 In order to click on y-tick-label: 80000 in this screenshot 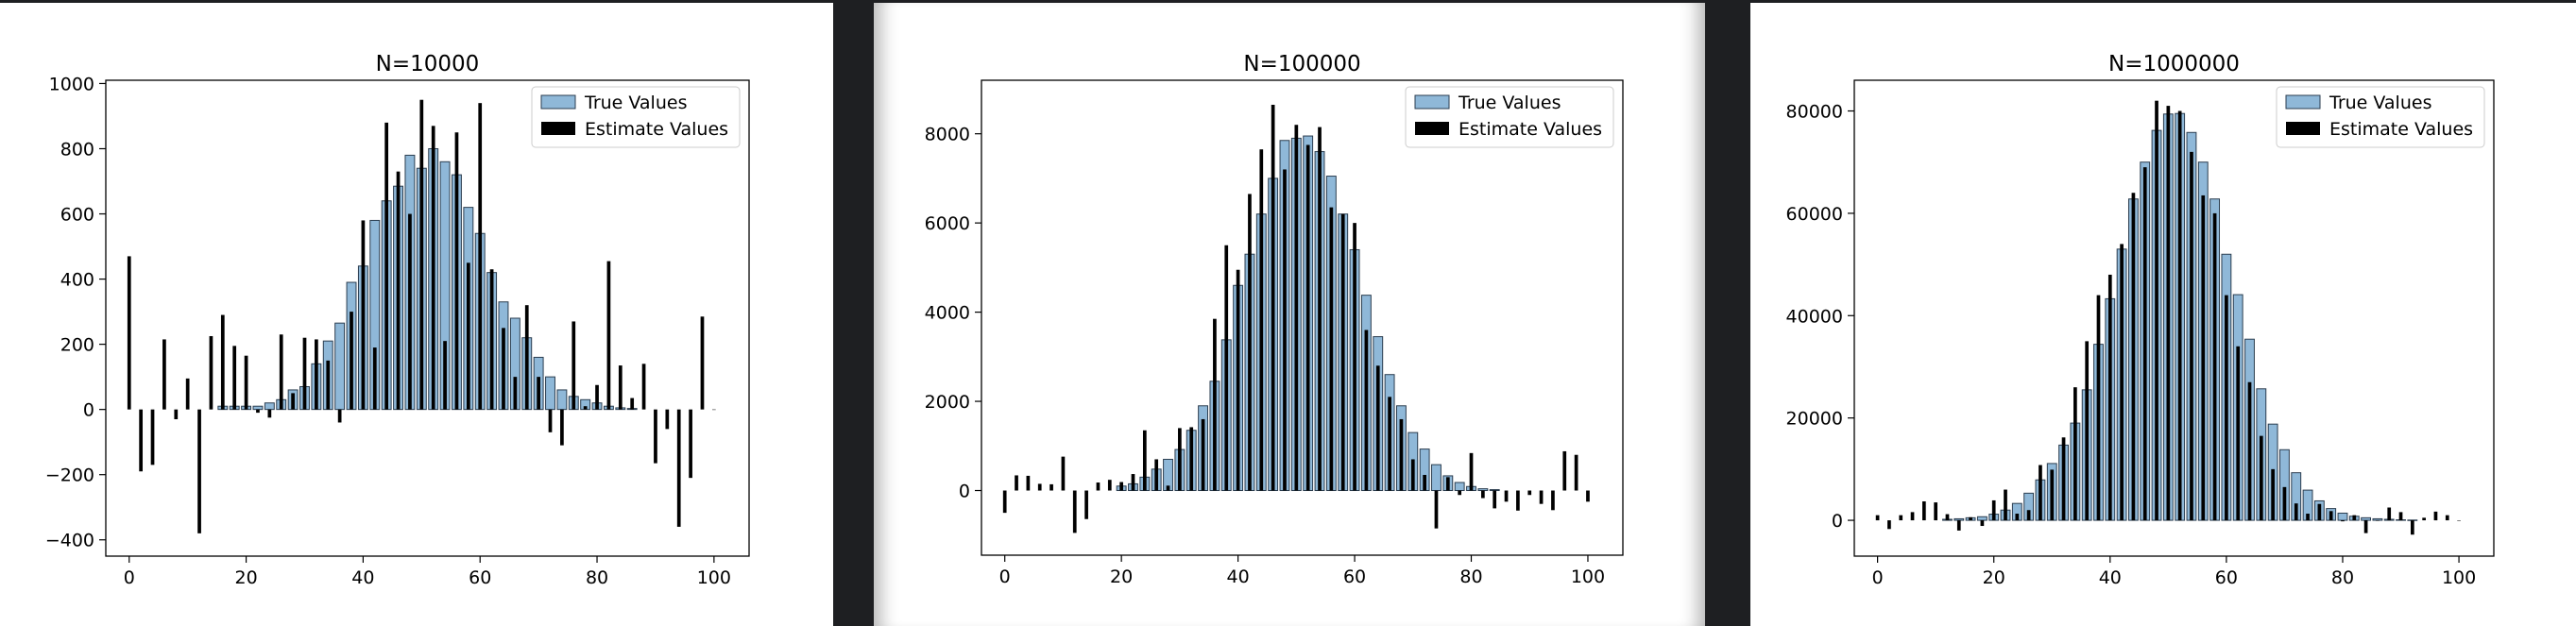, I will do `click(1815, 112)`.